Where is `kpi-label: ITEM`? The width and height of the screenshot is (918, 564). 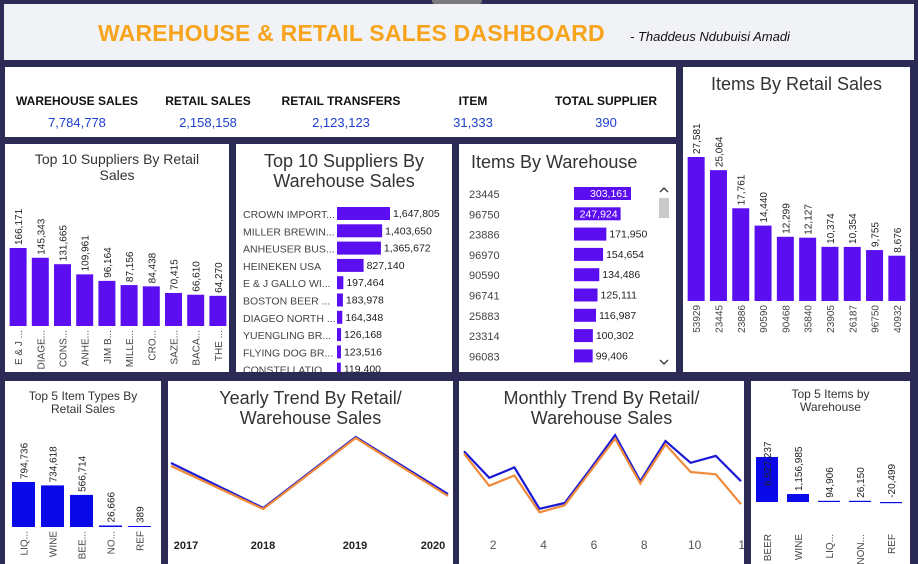
kpi-label: ITEM is located at coordinates (473, 101).